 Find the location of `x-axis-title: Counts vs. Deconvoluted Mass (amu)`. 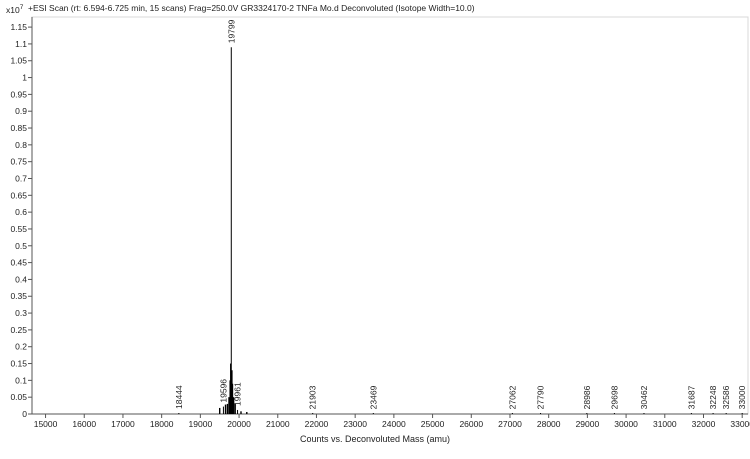

x-axis-title: Counts vs. Deconvoluted Mass (amu) is located at coordinates (375, 439).